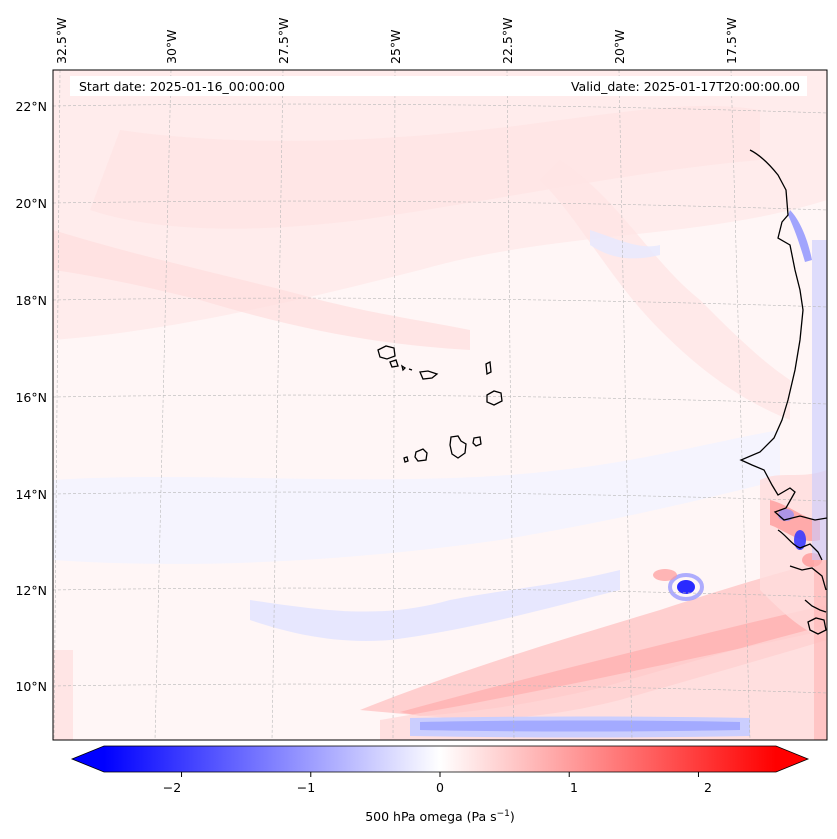  Describe the element at coordinates (31, 106) in the screenshot. I see `lat-label: 22°N` at that location.